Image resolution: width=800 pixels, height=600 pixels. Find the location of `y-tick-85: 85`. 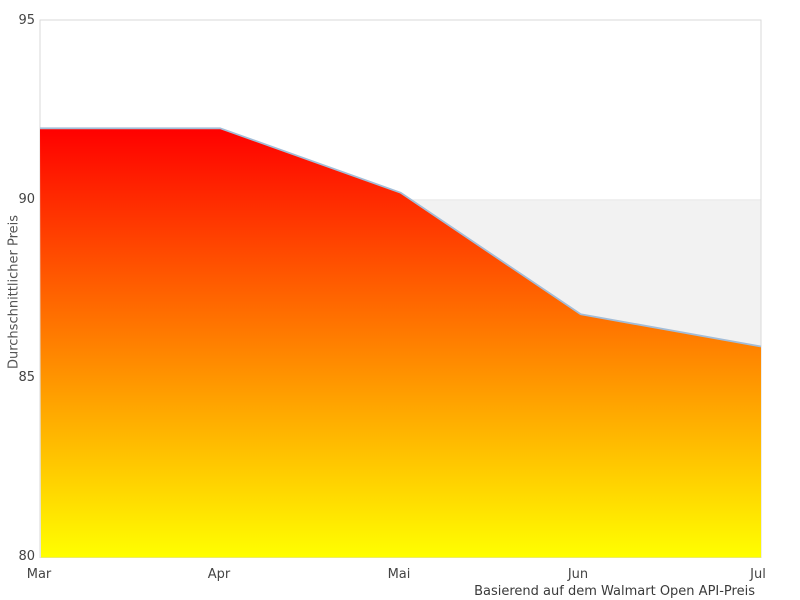

y-tick-85: 85 is located at coordinates (26, 377).